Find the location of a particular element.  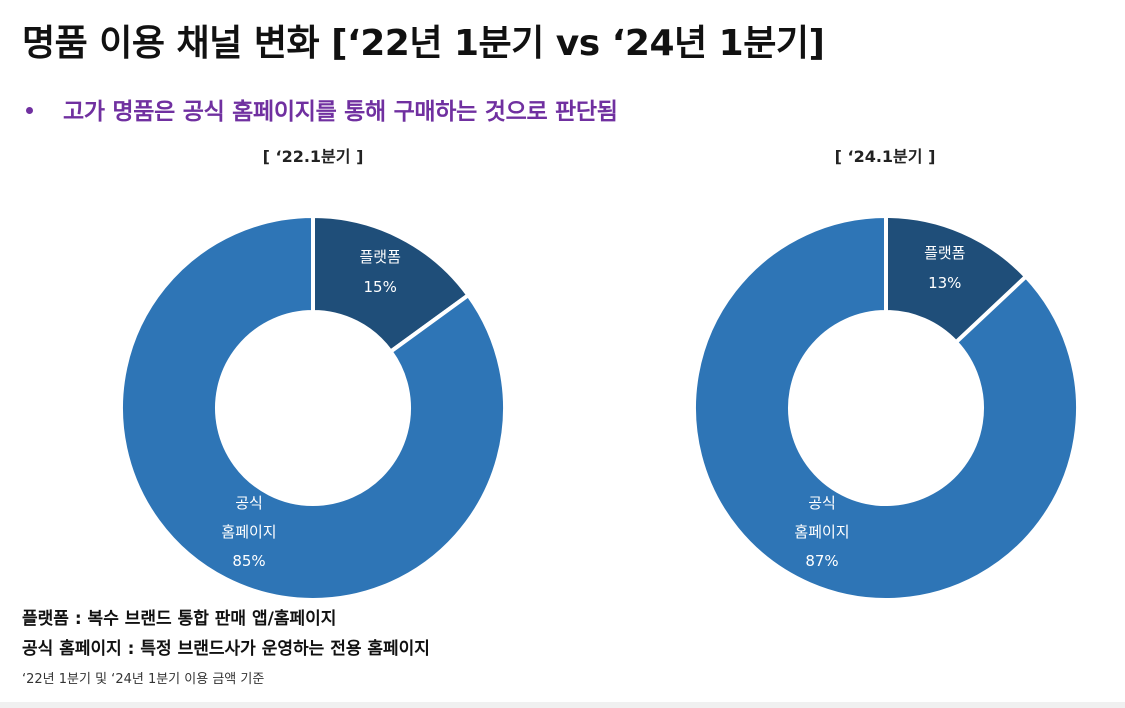

slice-label-2022-official: 홈페이지 is located at coordinates (248, 532).